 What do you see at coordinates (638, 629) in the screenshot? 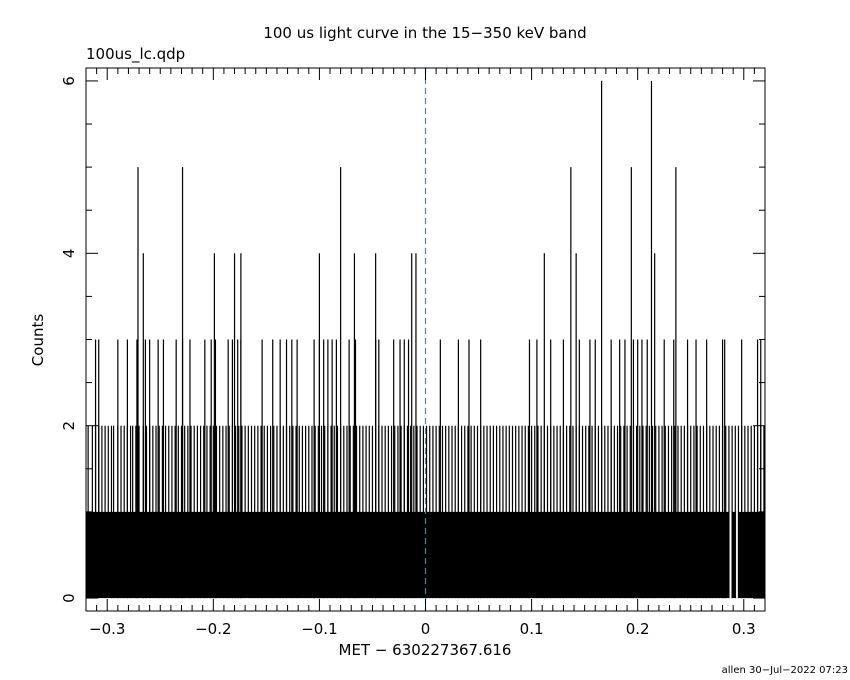
I see `x-tick-label: 0.2` at bounding box center [638, 629].